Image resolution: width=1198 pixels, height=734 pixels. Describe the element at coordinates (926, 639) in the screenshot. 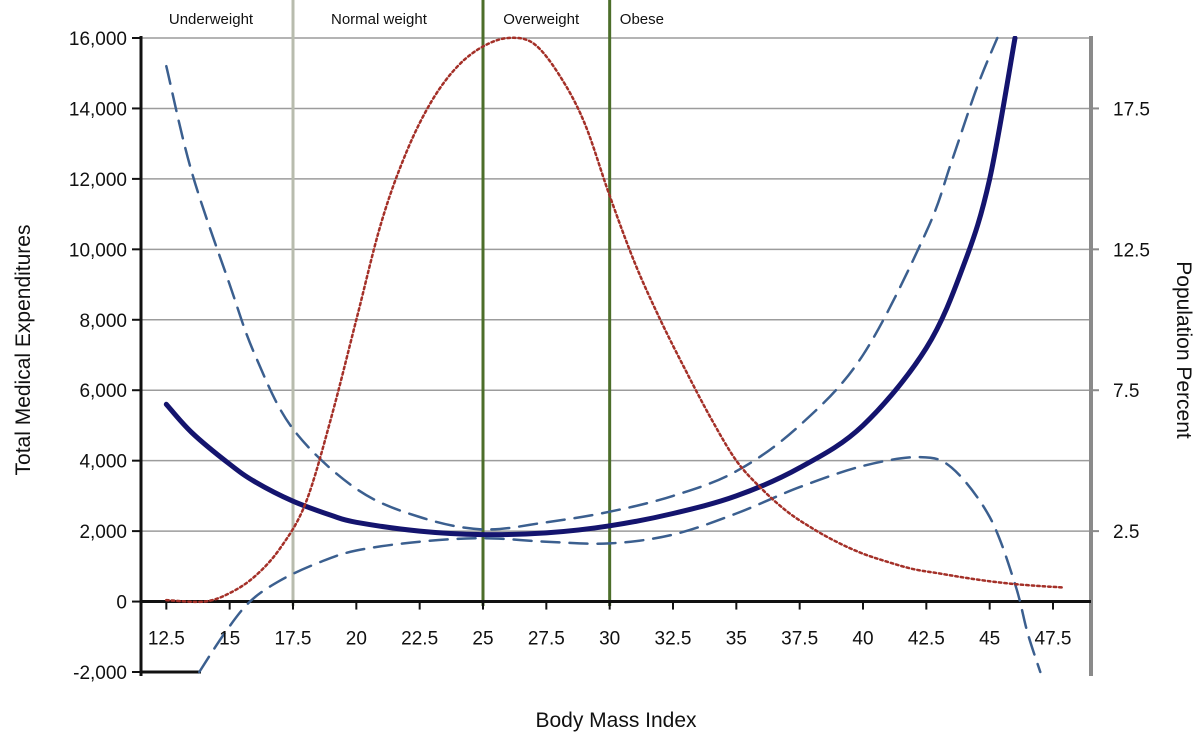

I see `x-tick-label: 42.5` at that location.